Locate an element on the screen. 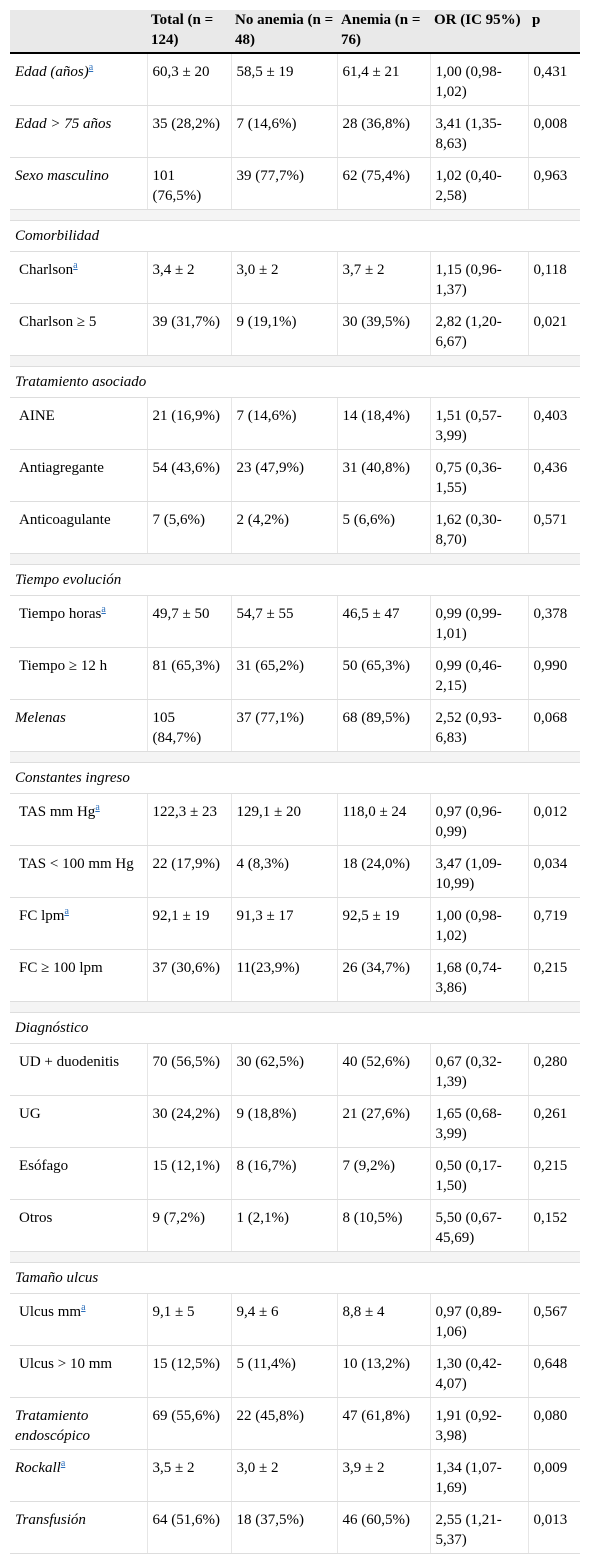 The height and width of the screenshot is (1554, 590). cell-p-value: 0,280 is located at coordinates (553, 1069).